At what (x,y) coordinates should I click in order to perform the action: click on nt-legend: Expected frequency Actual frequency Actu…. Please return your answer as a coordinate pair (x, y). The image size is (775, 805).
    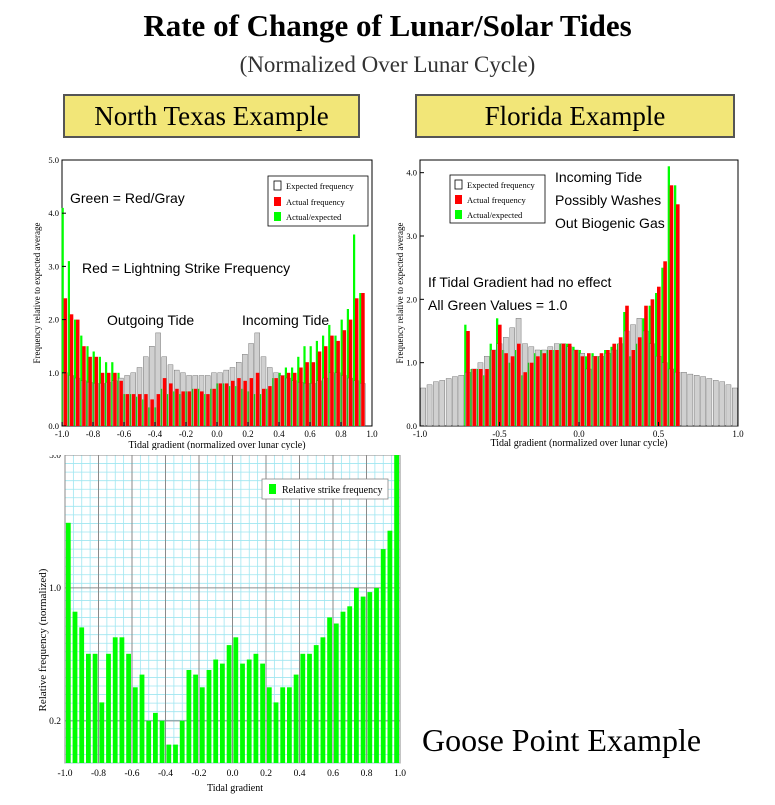
    Looking at the image, I should click on (318, 201).